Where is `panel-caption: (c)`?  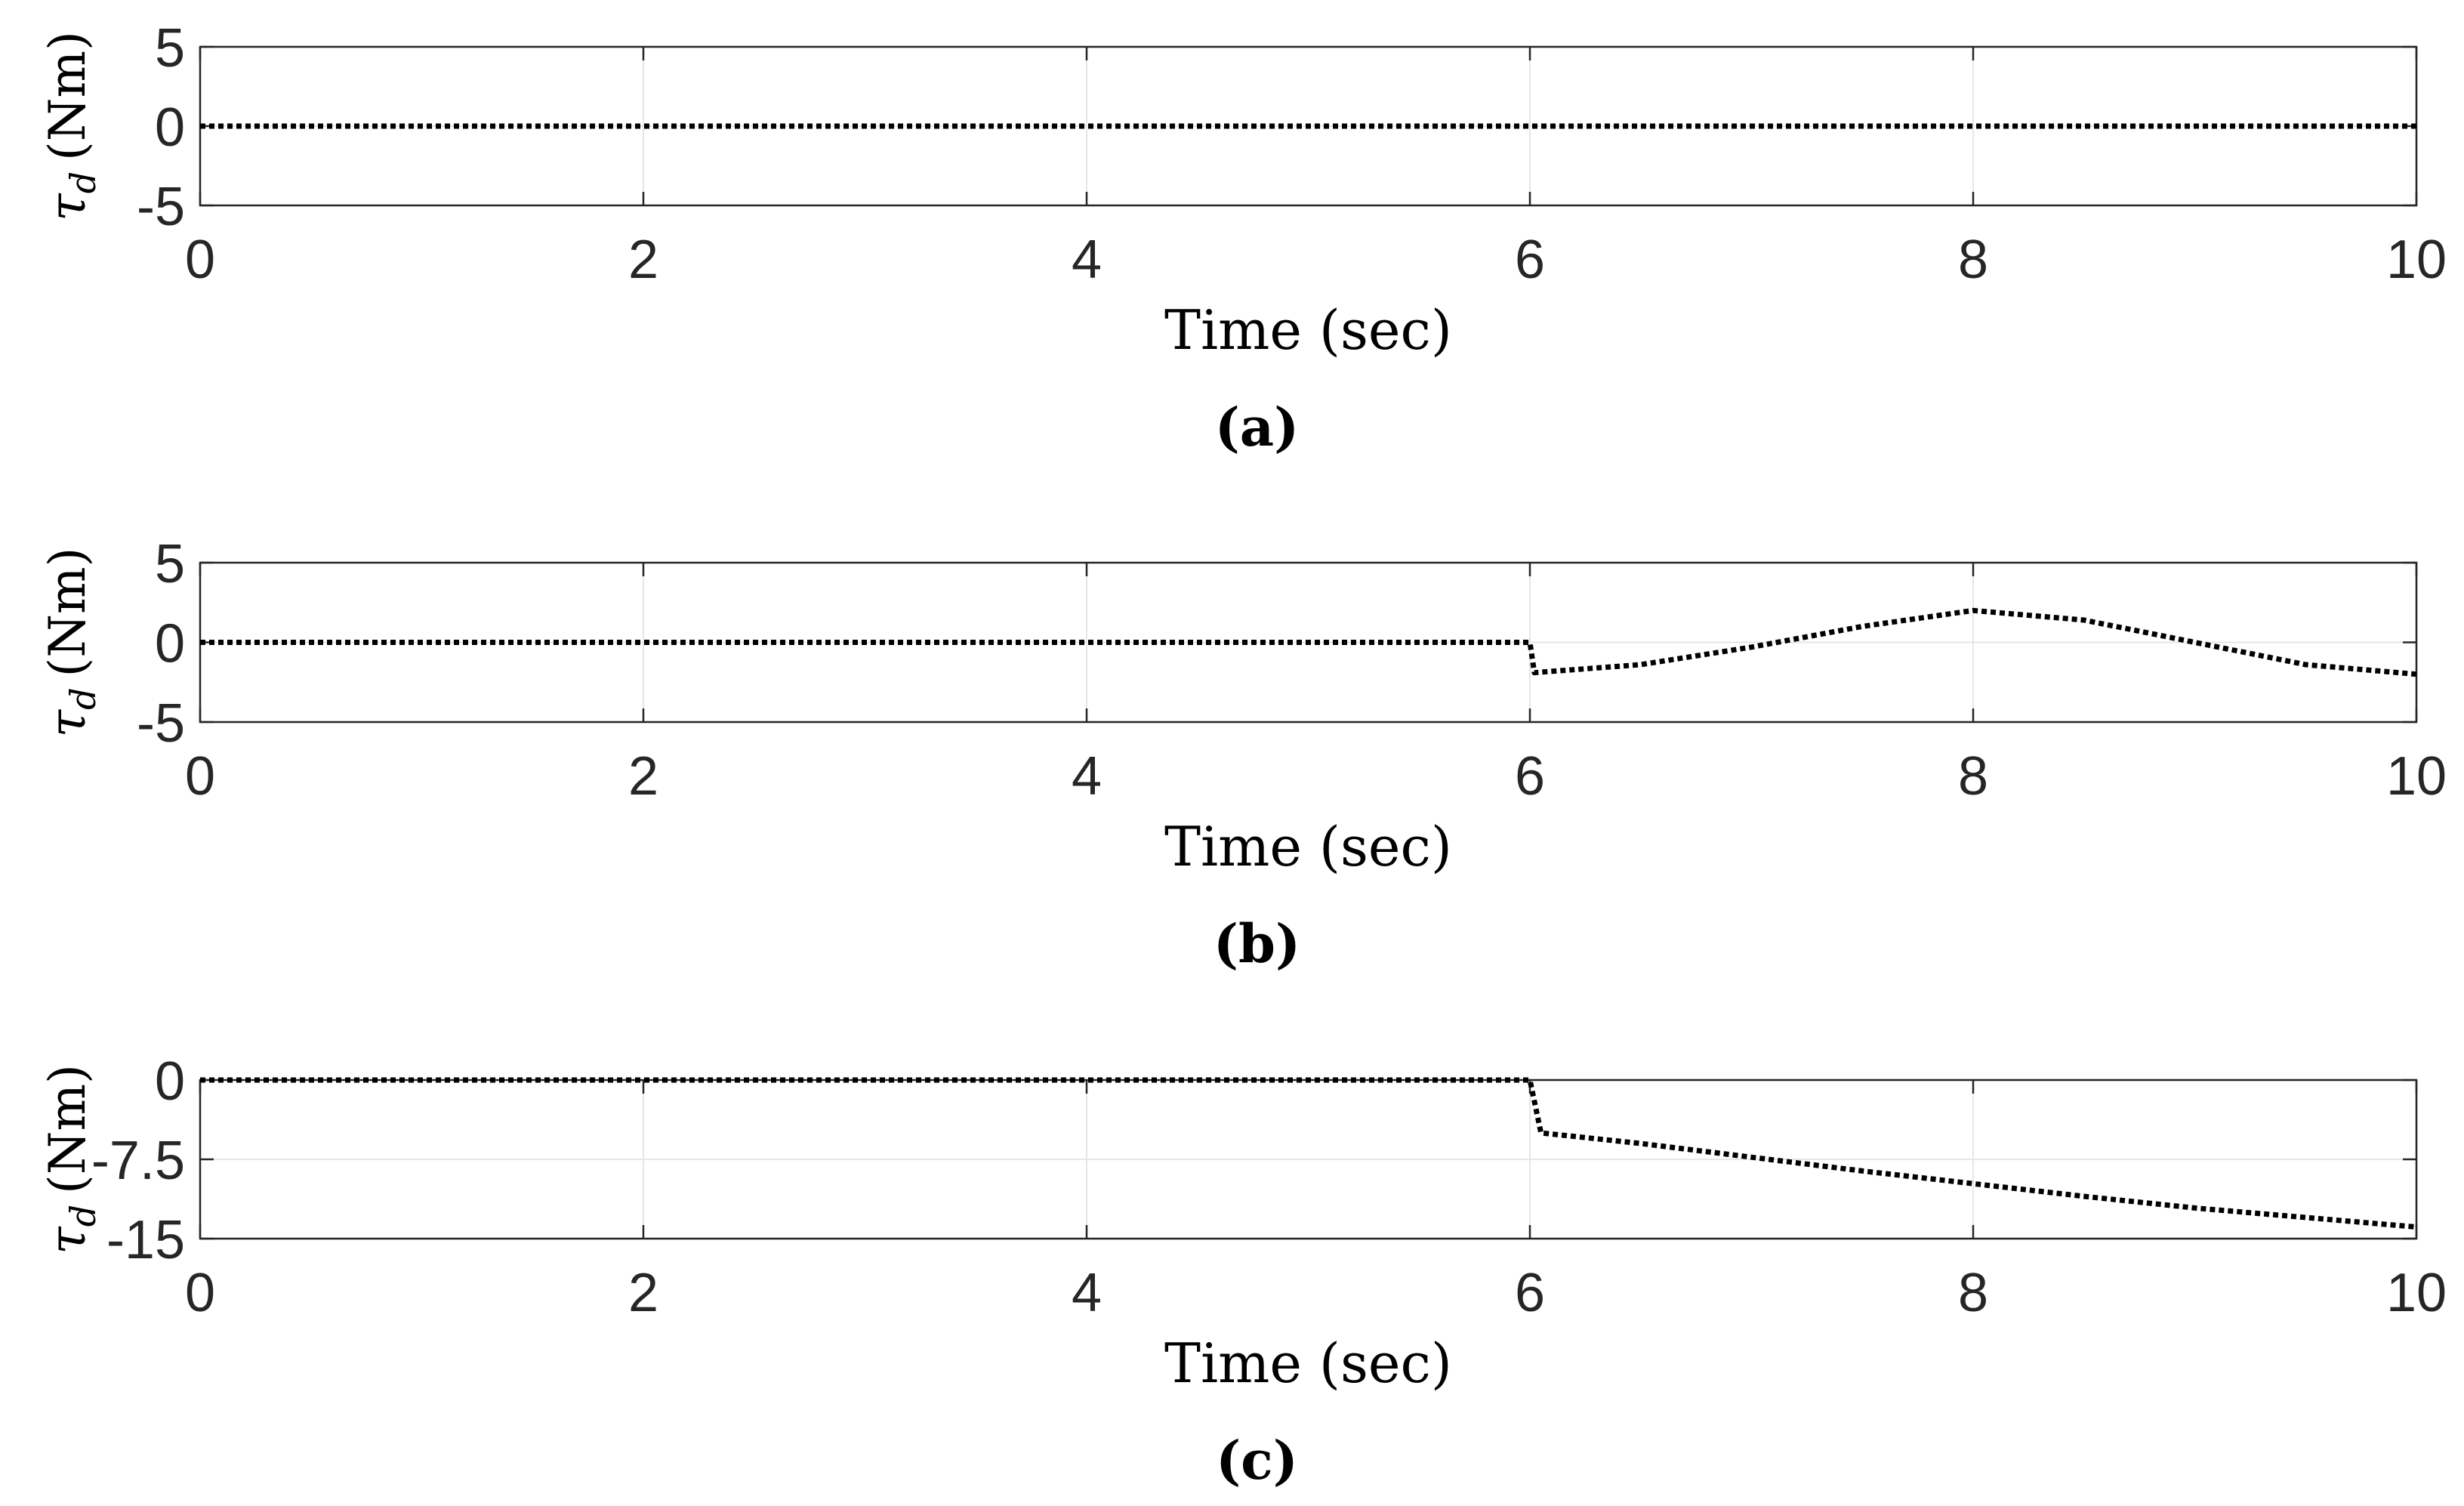
panel-caption: (c) is located at coordinates (1257, 1460).